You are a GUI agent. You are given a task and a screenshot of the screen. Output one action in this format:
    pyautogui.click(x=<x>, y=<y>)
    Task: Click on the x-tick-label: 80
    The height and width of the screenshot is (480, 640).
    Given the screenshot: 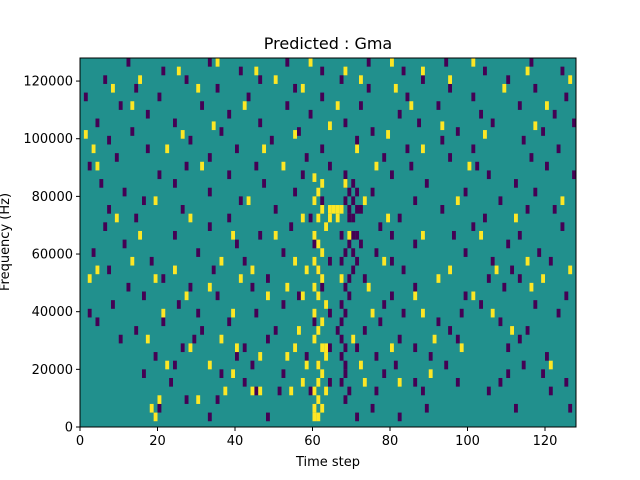 What is the action you would take?
    pyautogui.click(x=390, y=441)
    